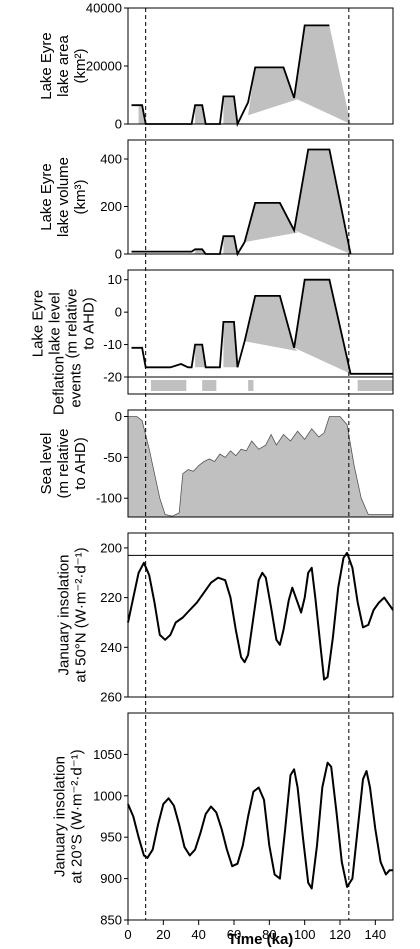  What do you see at coordinates (111, 547) in the screenshot?
I see `ins50-ytick-label-0: 200` at bounding box center [111, 547].